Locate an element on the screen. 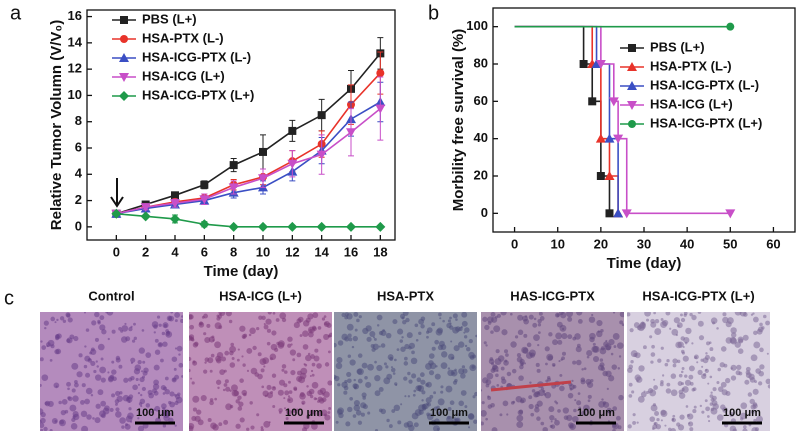 This screenshot has width=800, height=431. x-tick-label: 30 is located at coordinates (644, 243).